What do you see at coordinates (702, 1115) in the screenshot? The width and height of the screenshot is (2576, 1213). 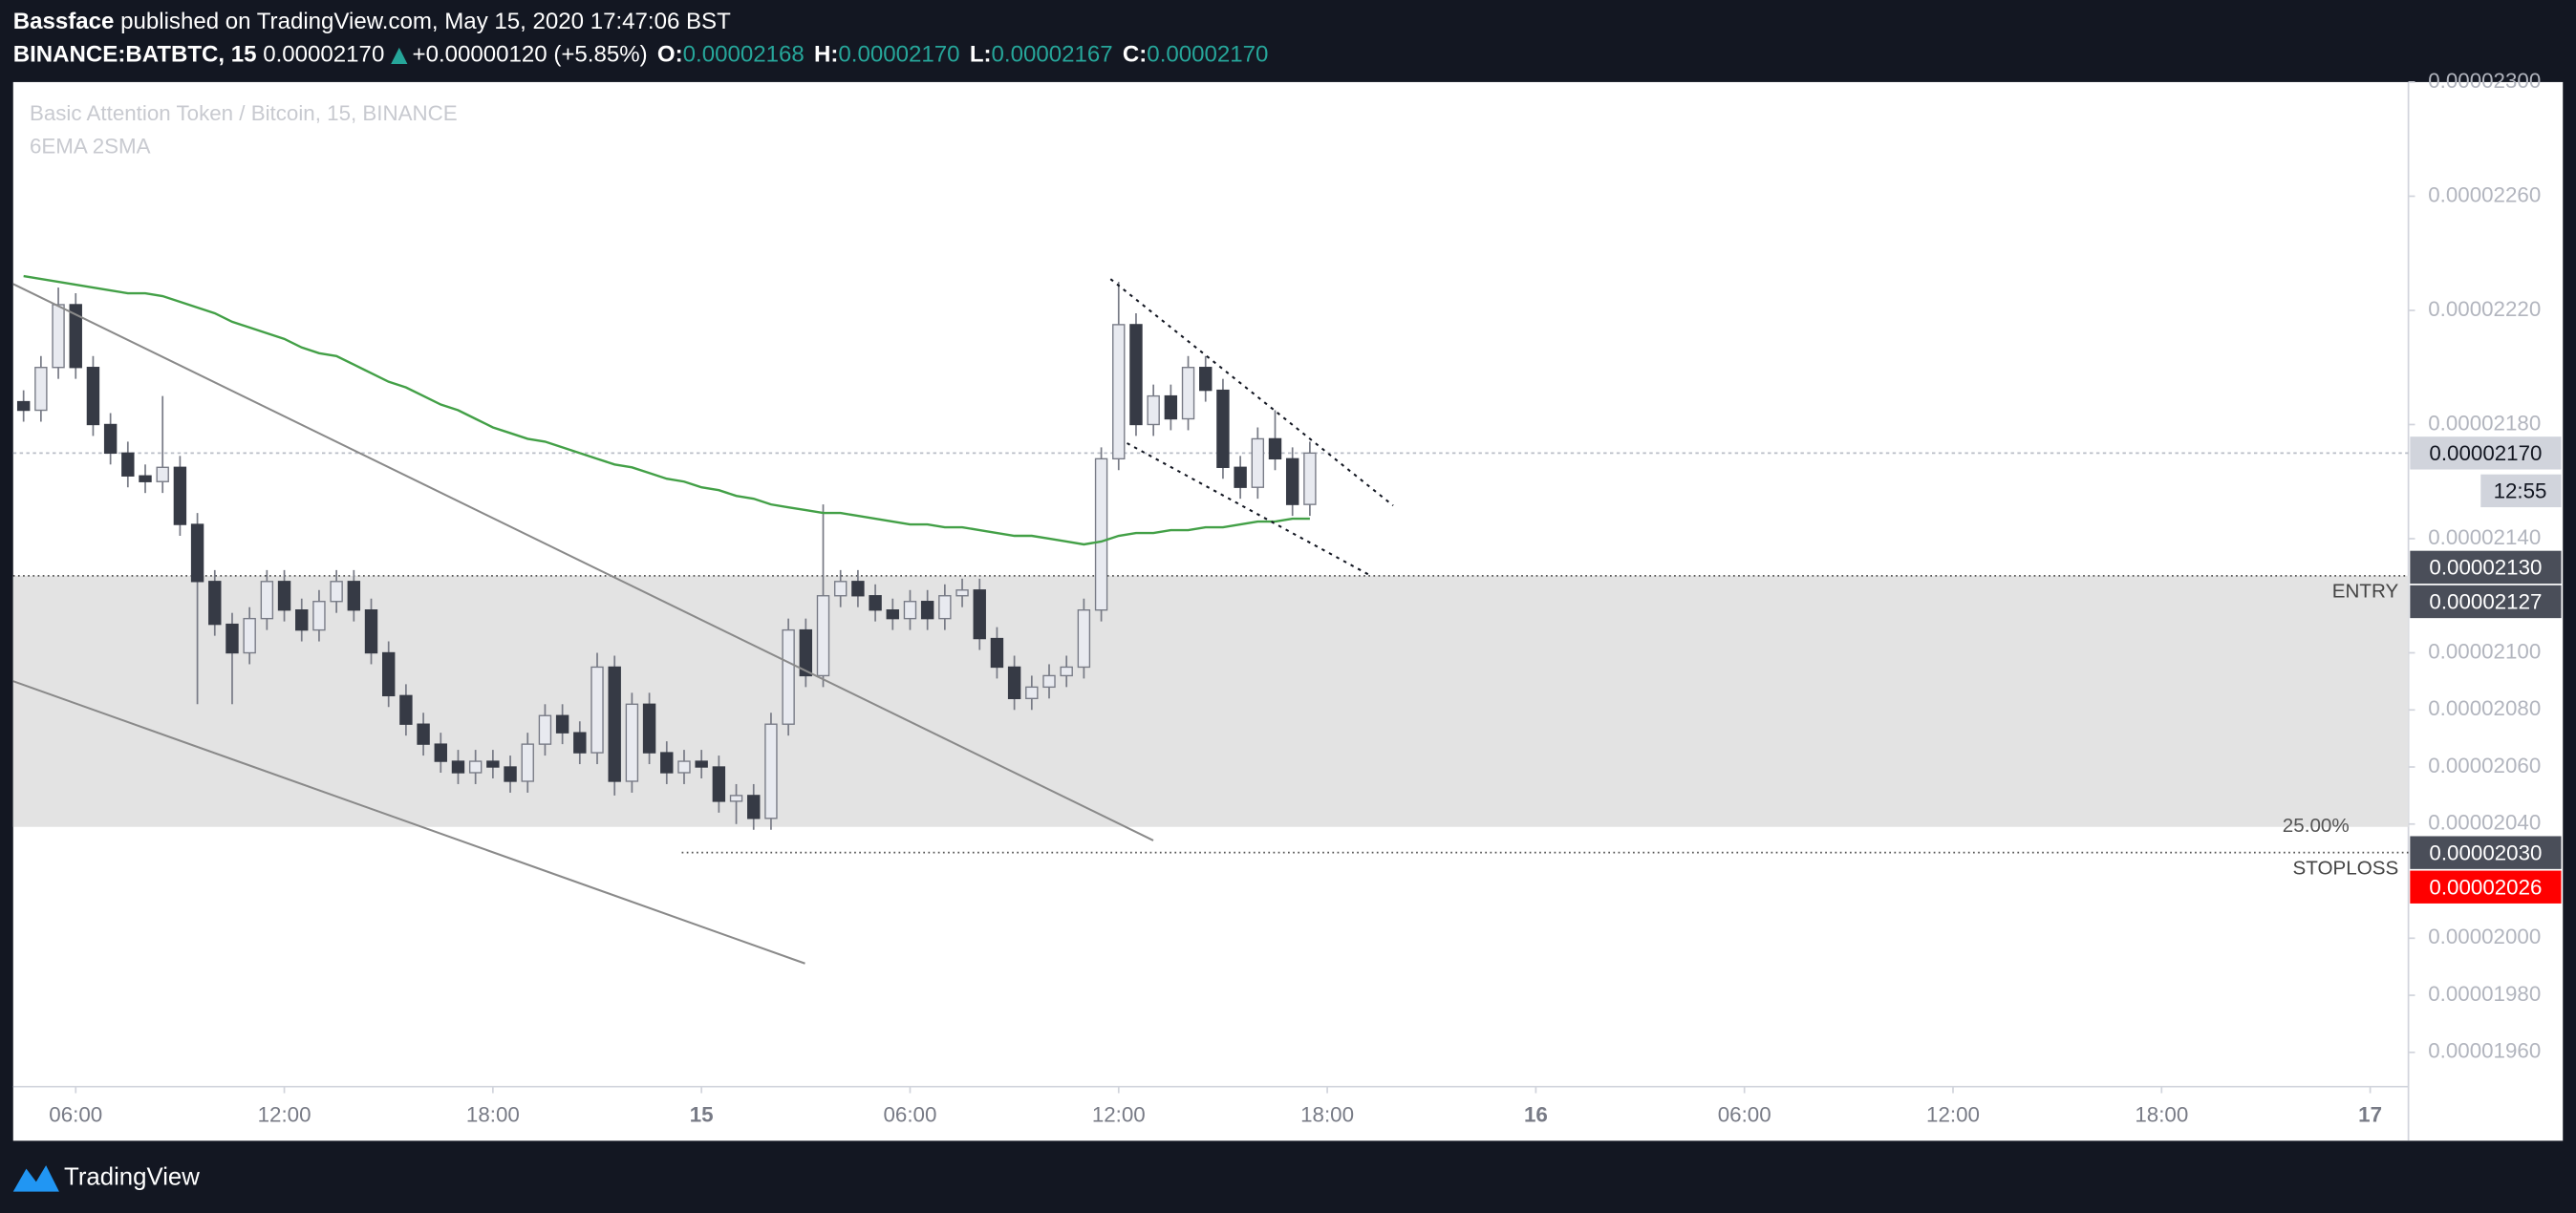 I see `x-tick-label: 15` at bounding box center [702, 1115].